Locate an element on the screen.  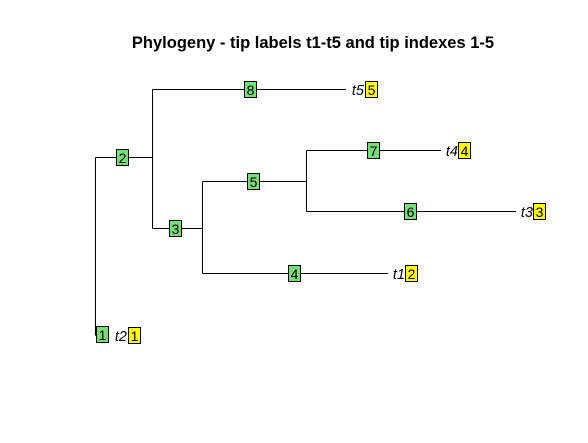
node-box-label: 1 is located at coordinates (103, 335).